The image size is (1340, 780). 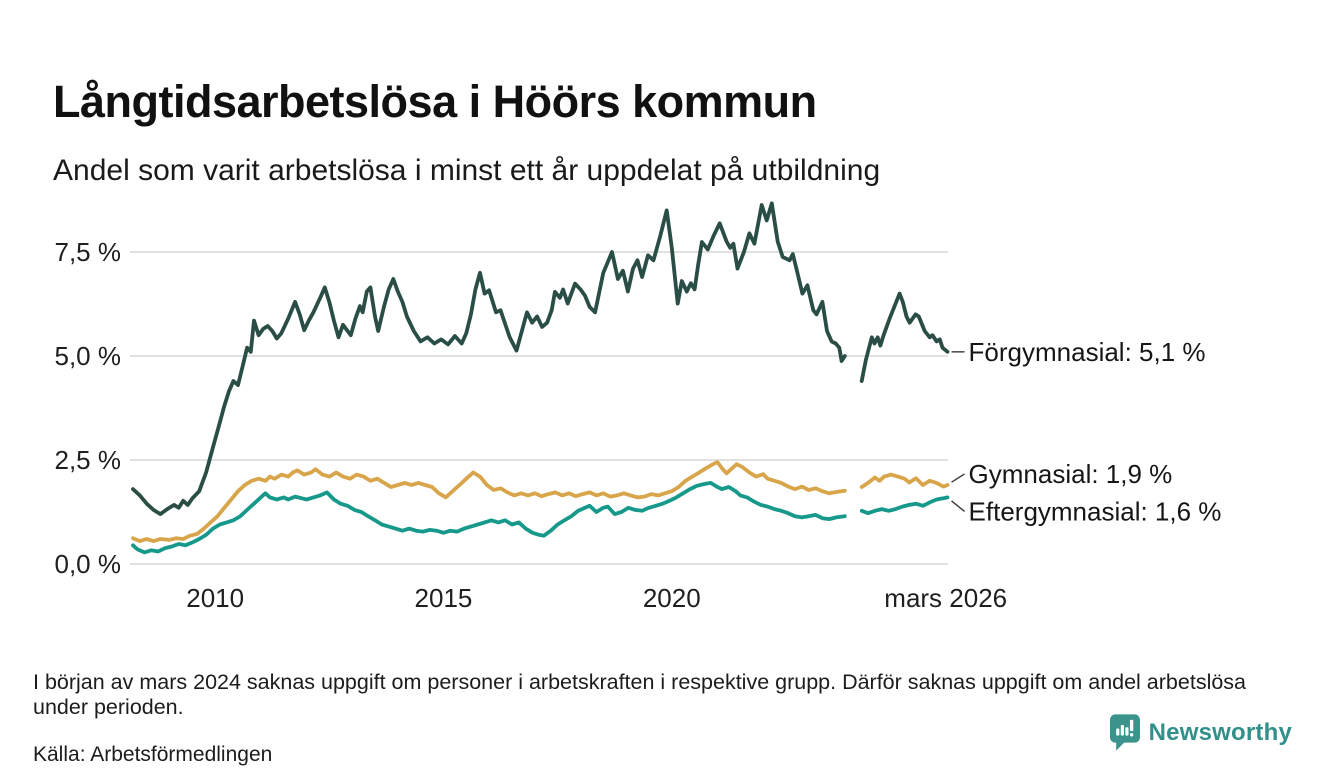 What do you see at coordinates (1124, 732) in the screenshot?
I see `newsworthy-logo-icon` at bounding box center [1124, 732].